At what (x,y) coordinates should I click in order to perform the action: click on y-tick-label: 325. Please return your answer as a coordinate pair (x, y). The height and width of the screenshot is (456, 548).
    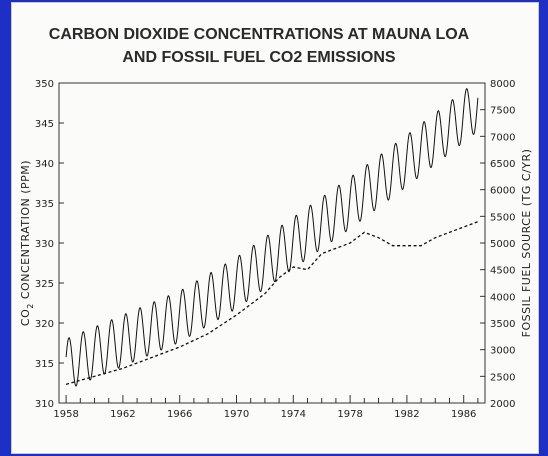
    Looking at the image, I should click on (44, 284).